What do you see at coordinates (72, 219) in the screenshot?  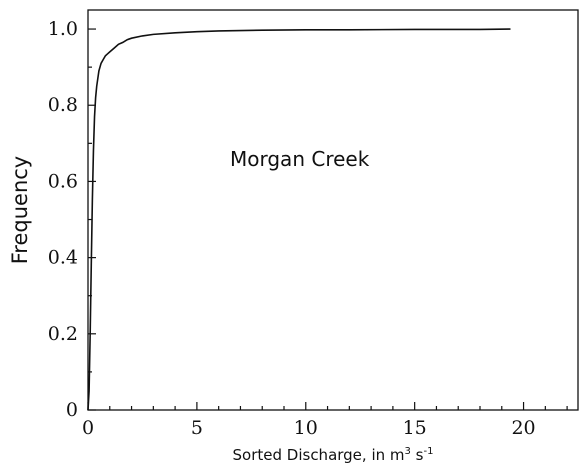 I see `y-axis-ticks: 0 0.2 0.4 0.6 0.8 1.0` at bounding box center [72, 219].